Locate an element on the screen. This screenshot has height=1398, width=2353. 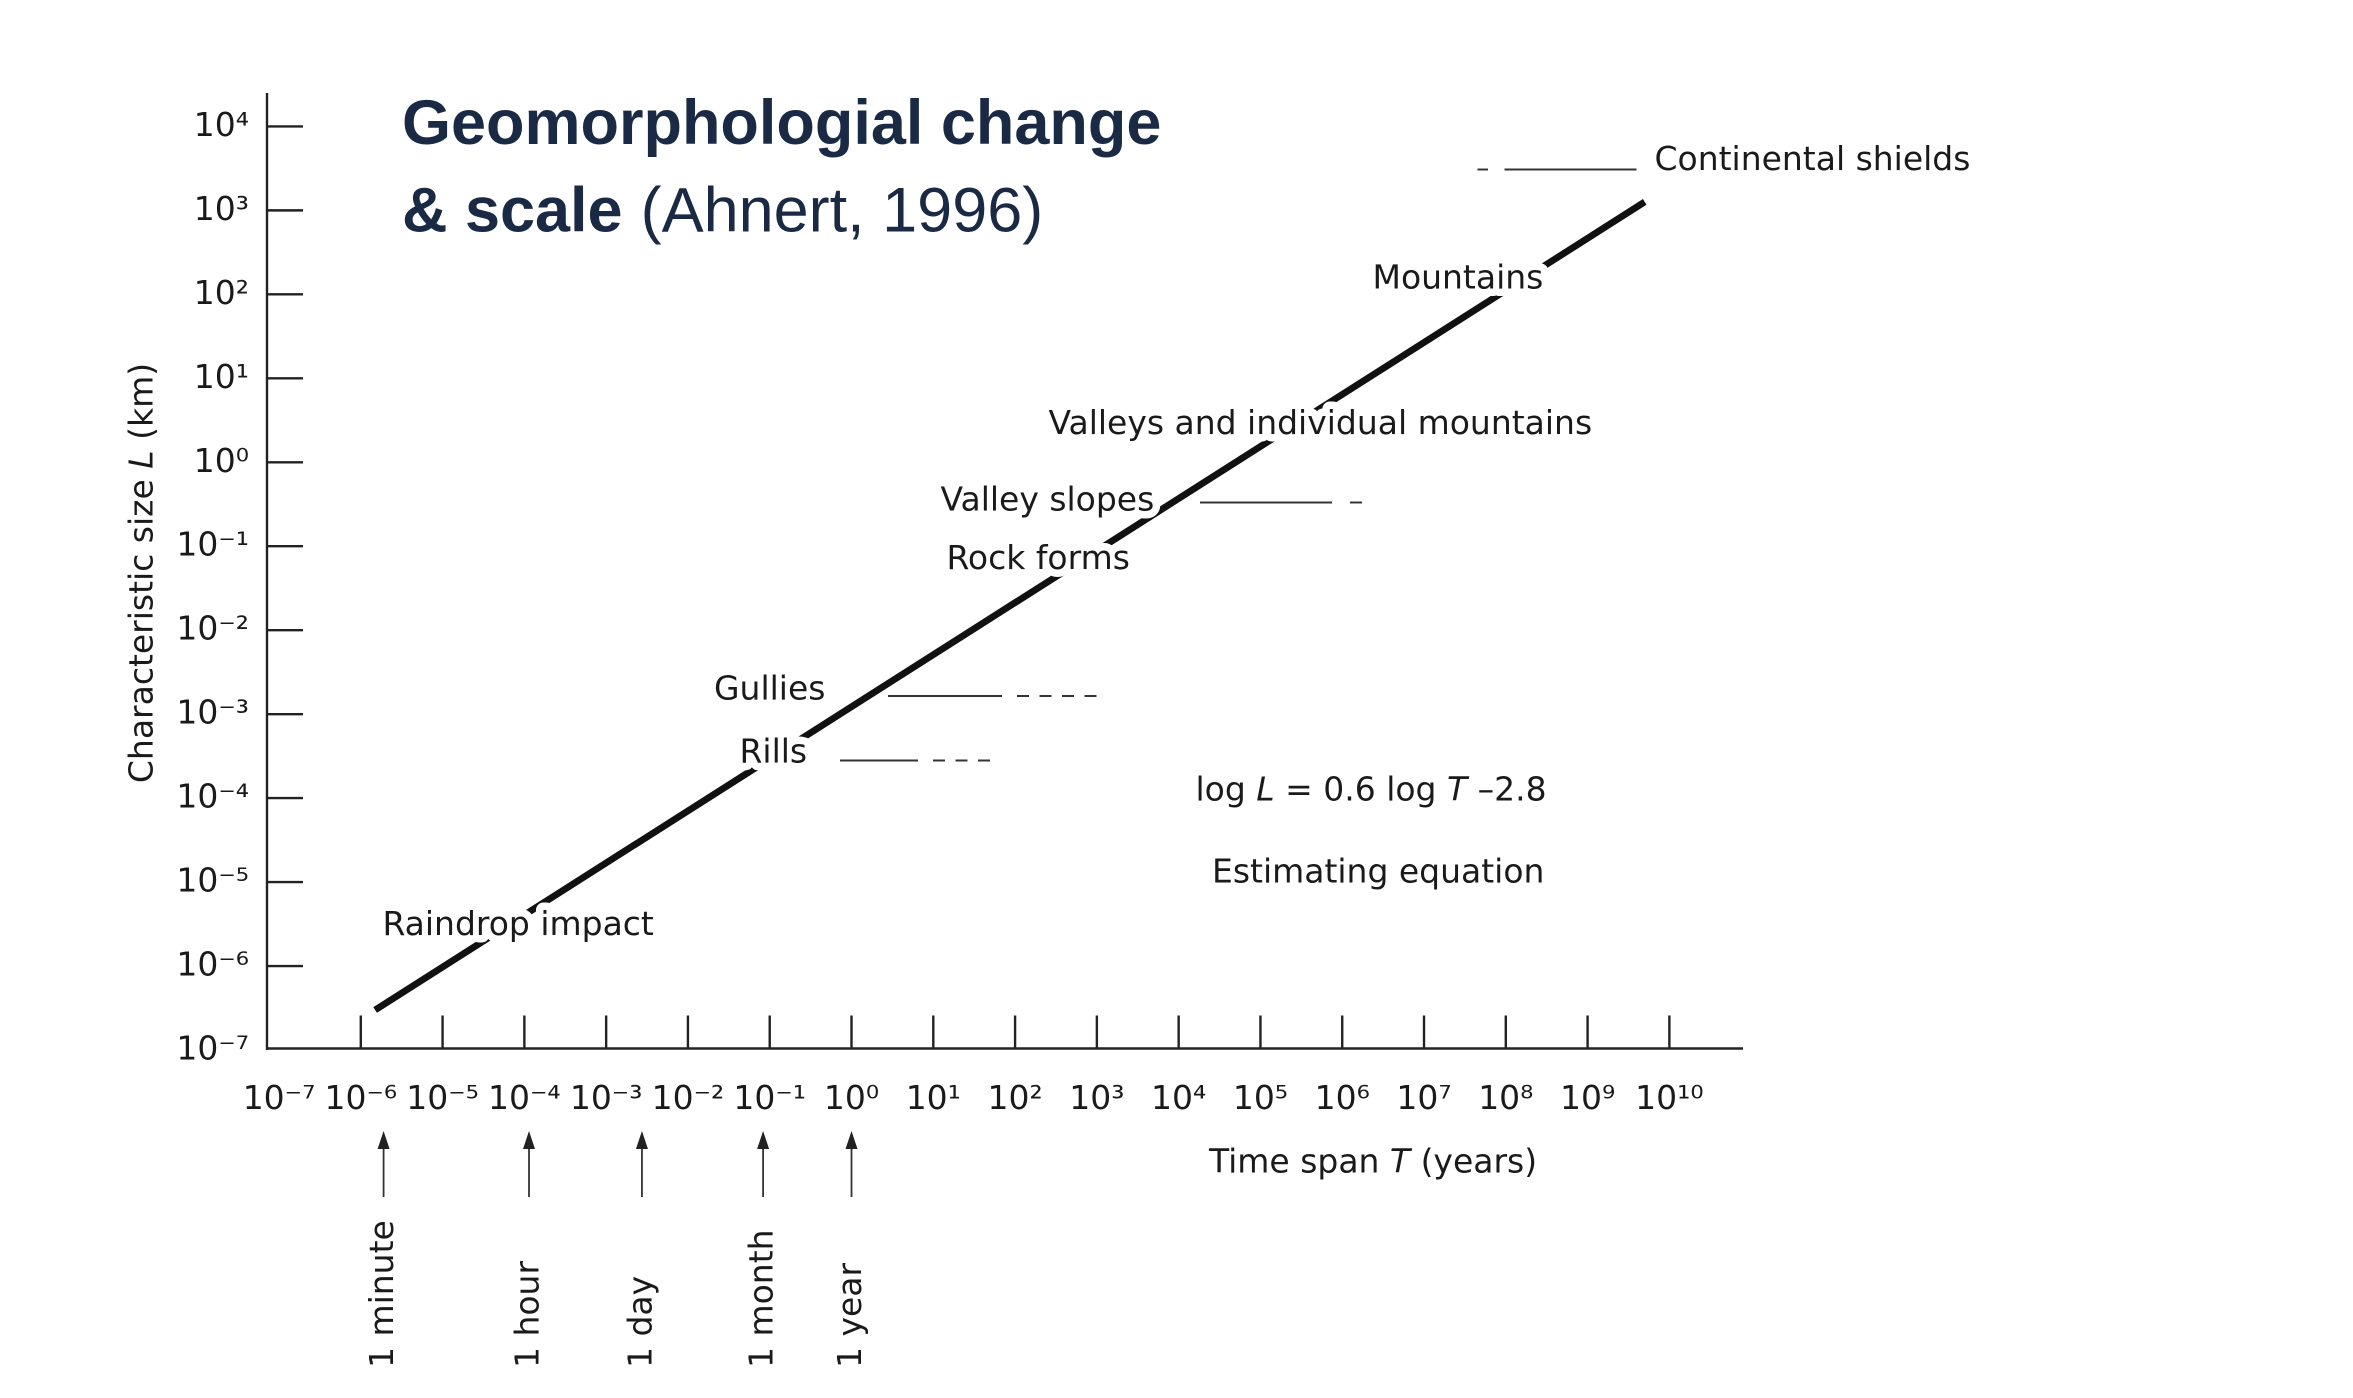
x-tick-label: 10⁹ is located at coordinates (1587, 1097).